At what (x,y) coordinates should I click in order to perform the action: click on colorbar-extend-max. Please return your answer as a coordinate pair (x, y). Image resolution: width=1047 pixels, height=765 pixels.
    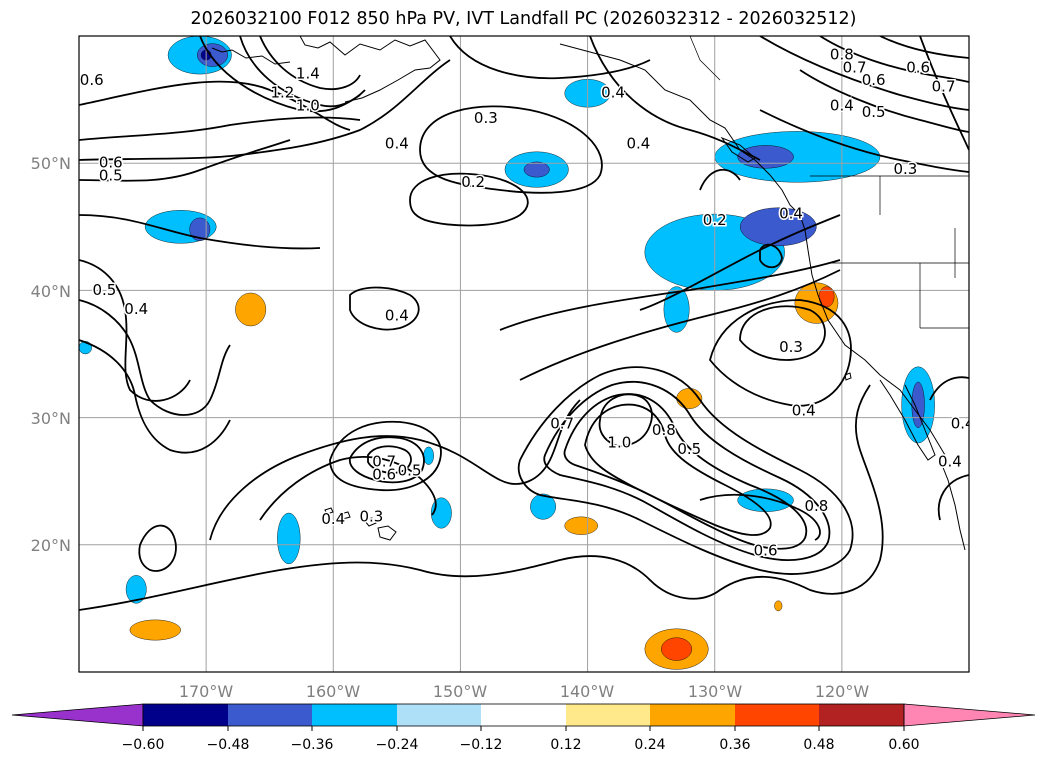
    Looking at the image, I should click on (969, 715).